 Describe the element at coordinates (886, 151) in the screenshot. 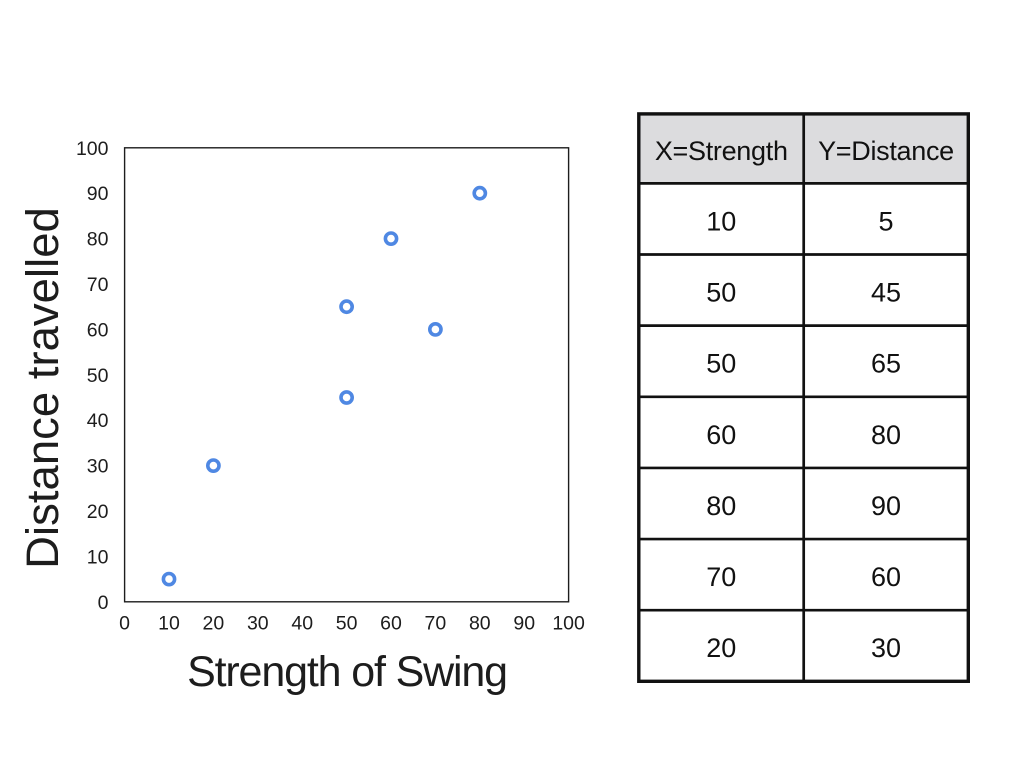

I see `svg-text: Y=Distance` at that location.